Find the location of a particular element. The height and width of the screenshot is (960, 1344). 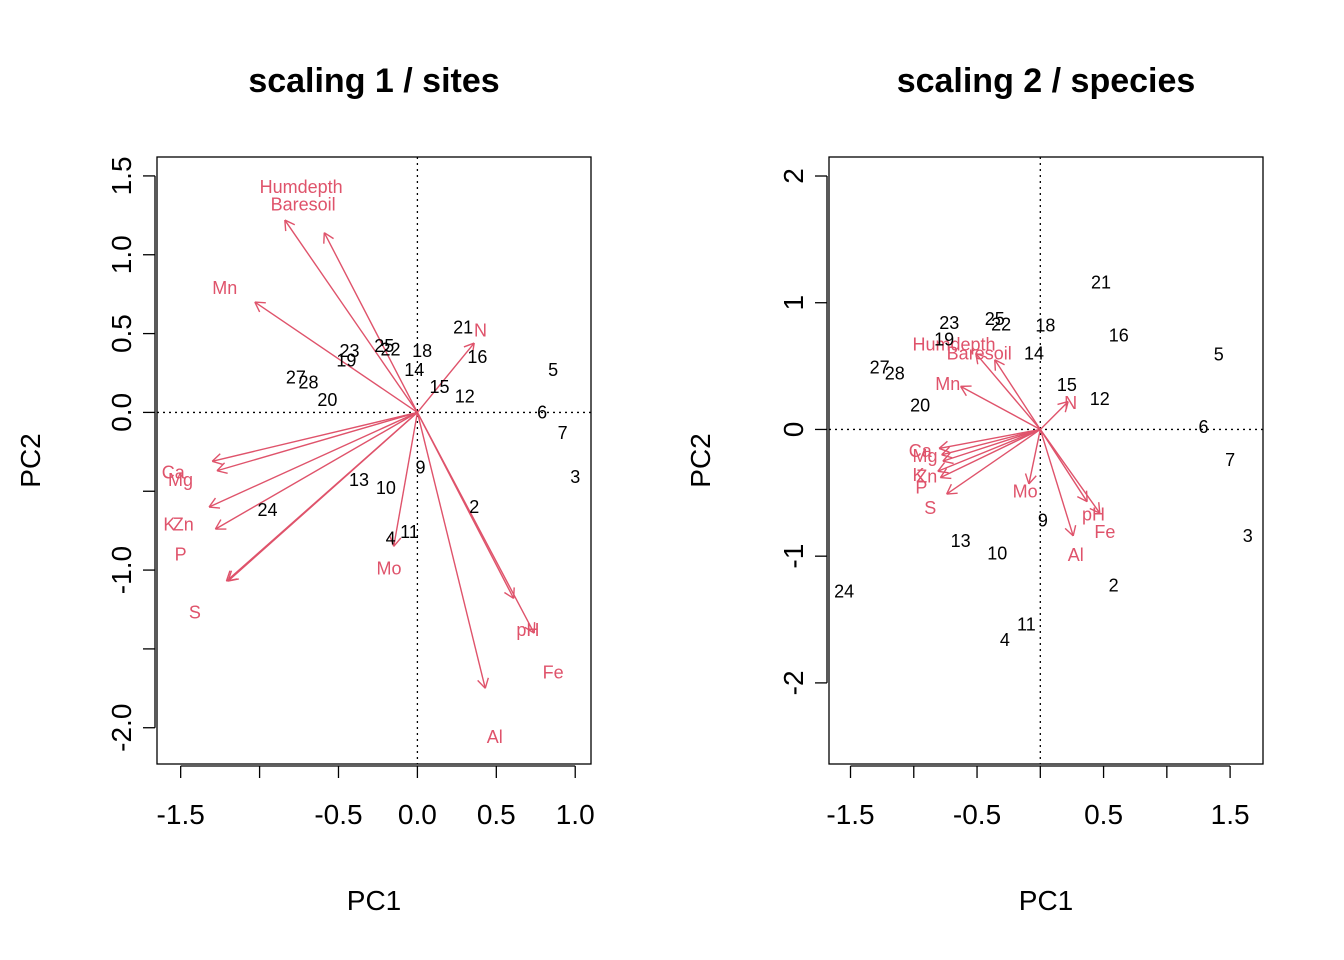

vector-label: Mo is located at coordinates (1025, 492).